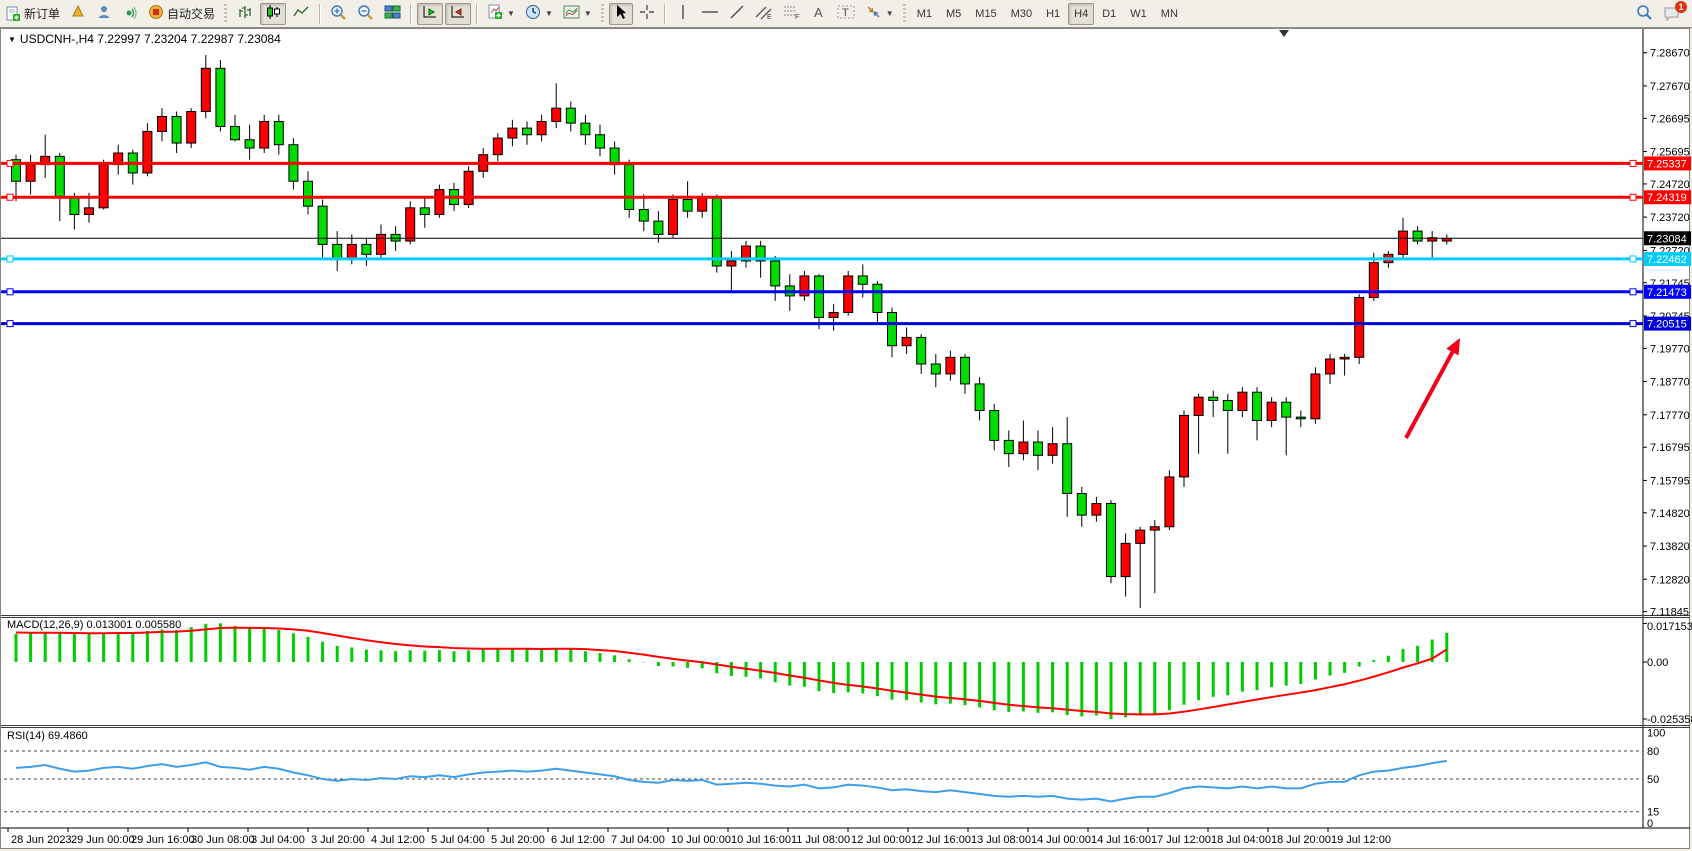 The image size is (1692, 851). Describe the element at coordinates (1138, 13) in the screenshot. I see `tab-timeframe-w1: W1` at that location.